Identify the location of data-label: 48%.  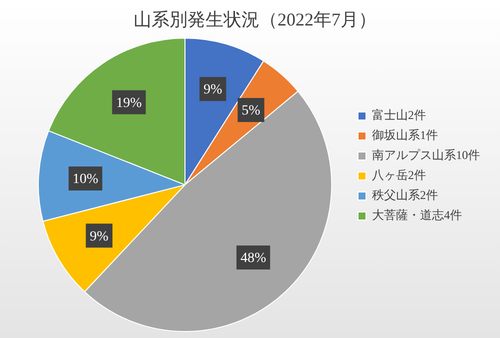
(253, 258).